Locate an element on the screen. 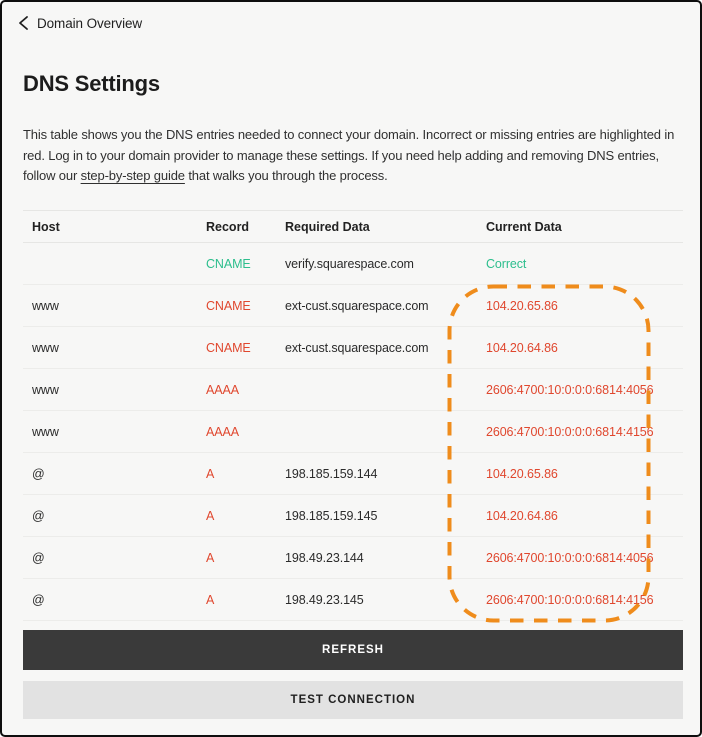  test-connection-button: TEST CONNECTION is located at coordinates (353, 700).